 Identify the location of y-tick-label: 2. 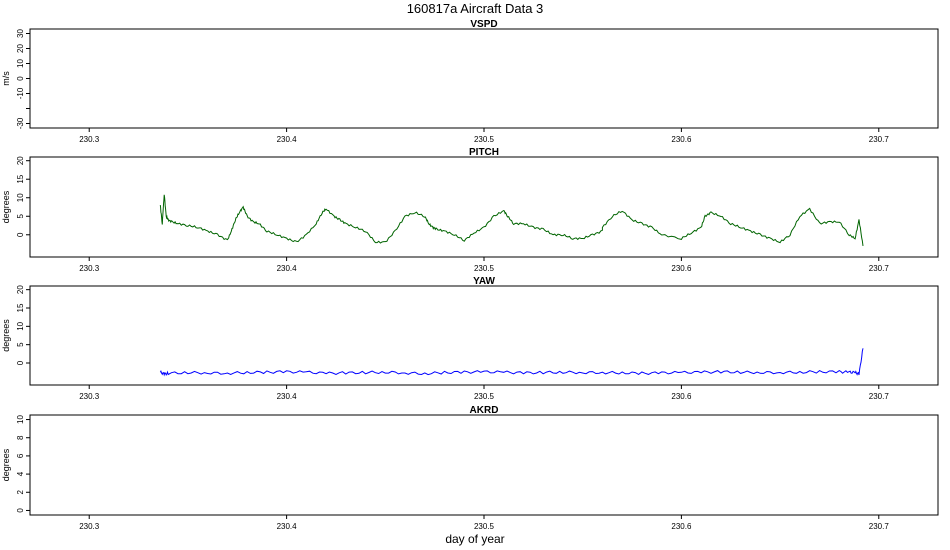
(20, 491).